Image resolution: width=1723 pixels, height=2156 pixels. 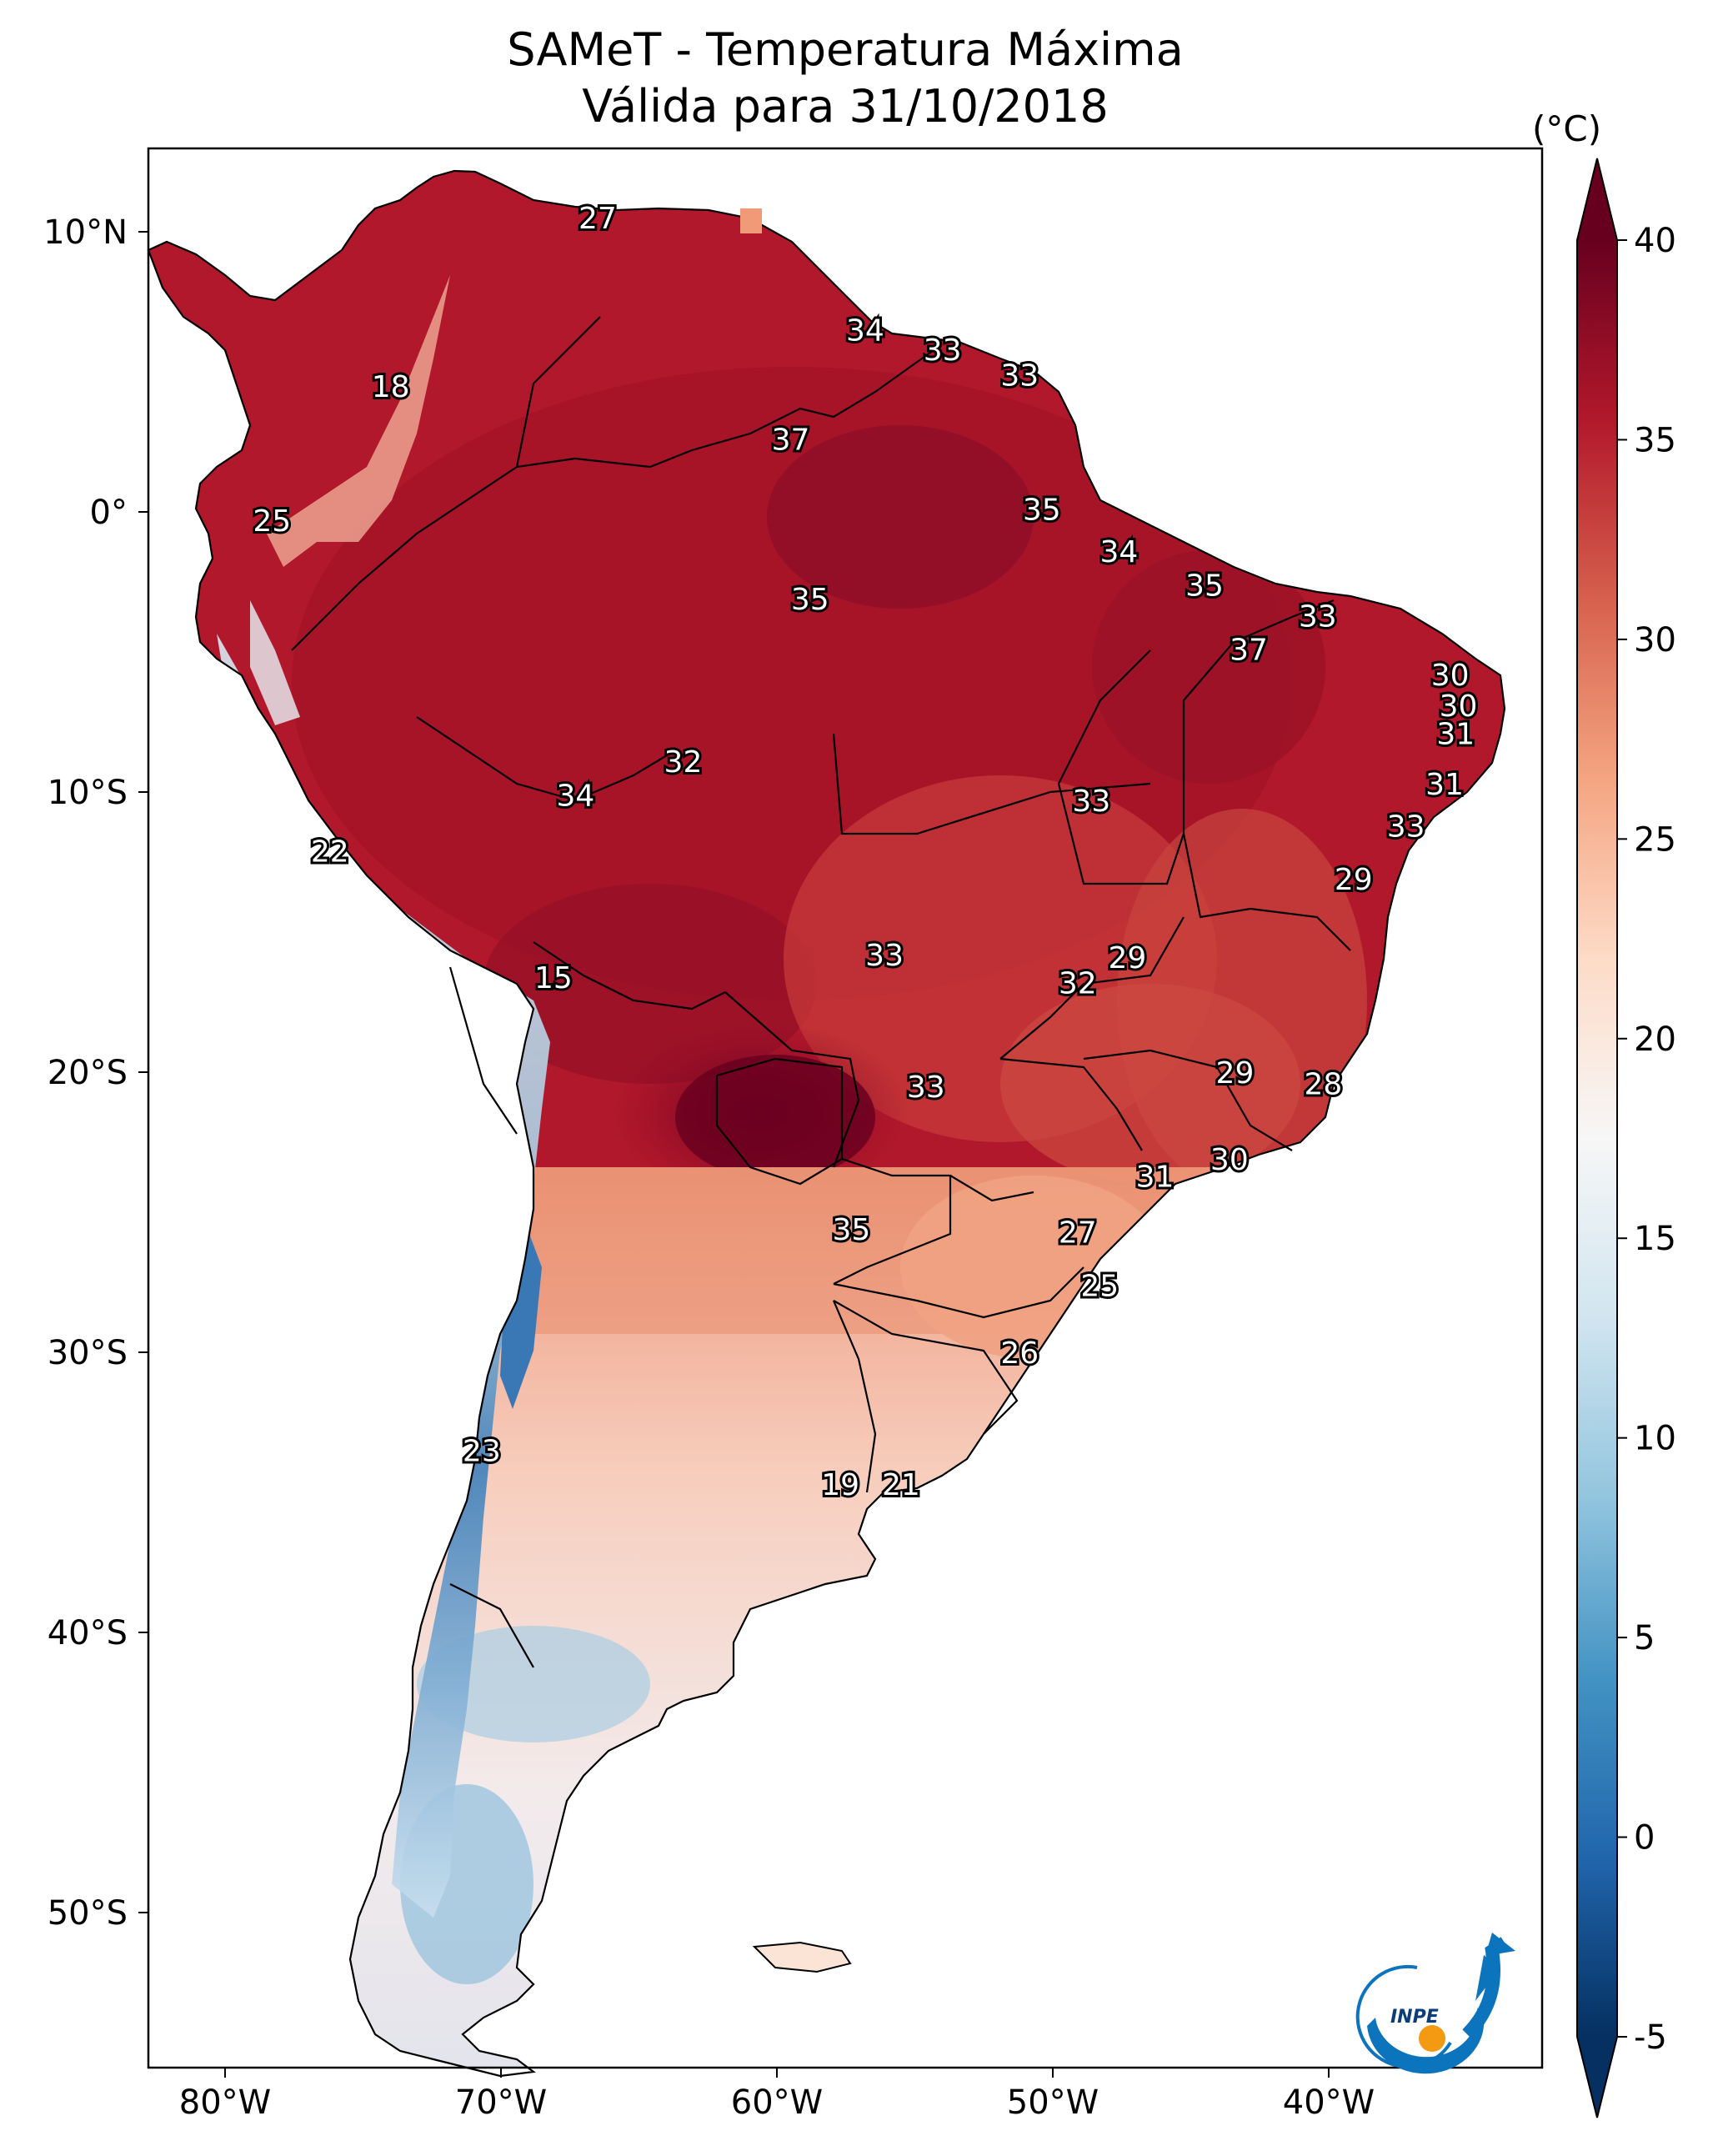 I want to click on lat-tick-label: 40°S, so click(x=88, y=1633).